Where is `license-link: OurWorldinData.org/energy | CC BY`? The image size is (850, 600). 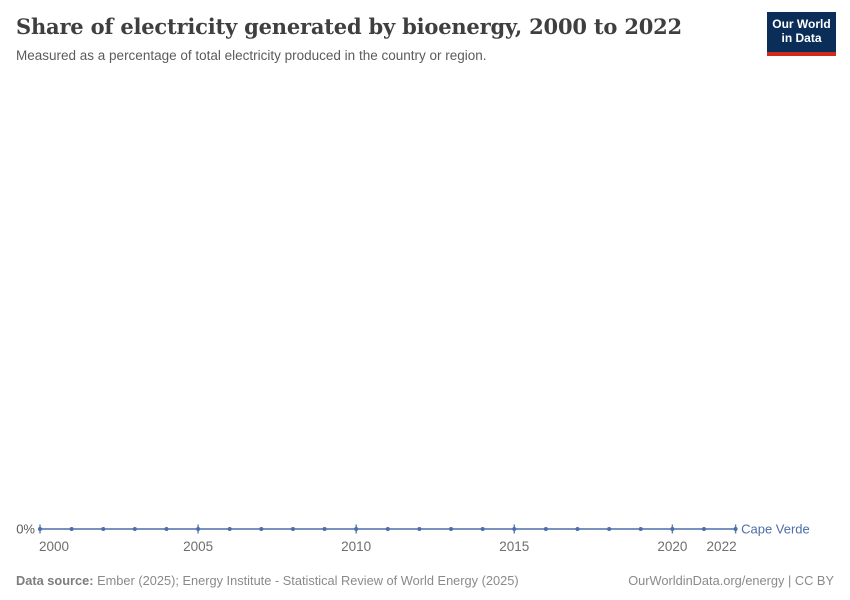 license-link: OurWorldinData.org/energy | CC BY is located at coordinates (731, 580).